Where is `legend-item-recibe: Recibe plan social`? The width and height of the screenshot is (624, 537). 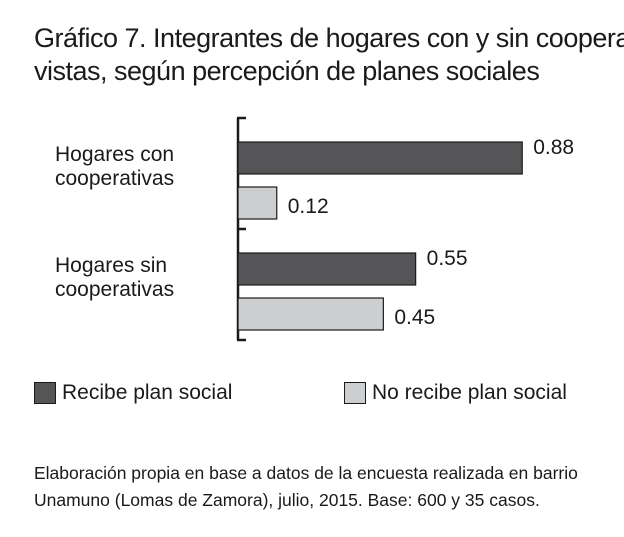
legend-item-recibe: Recibe plan social is located at coordinates (133, 393).